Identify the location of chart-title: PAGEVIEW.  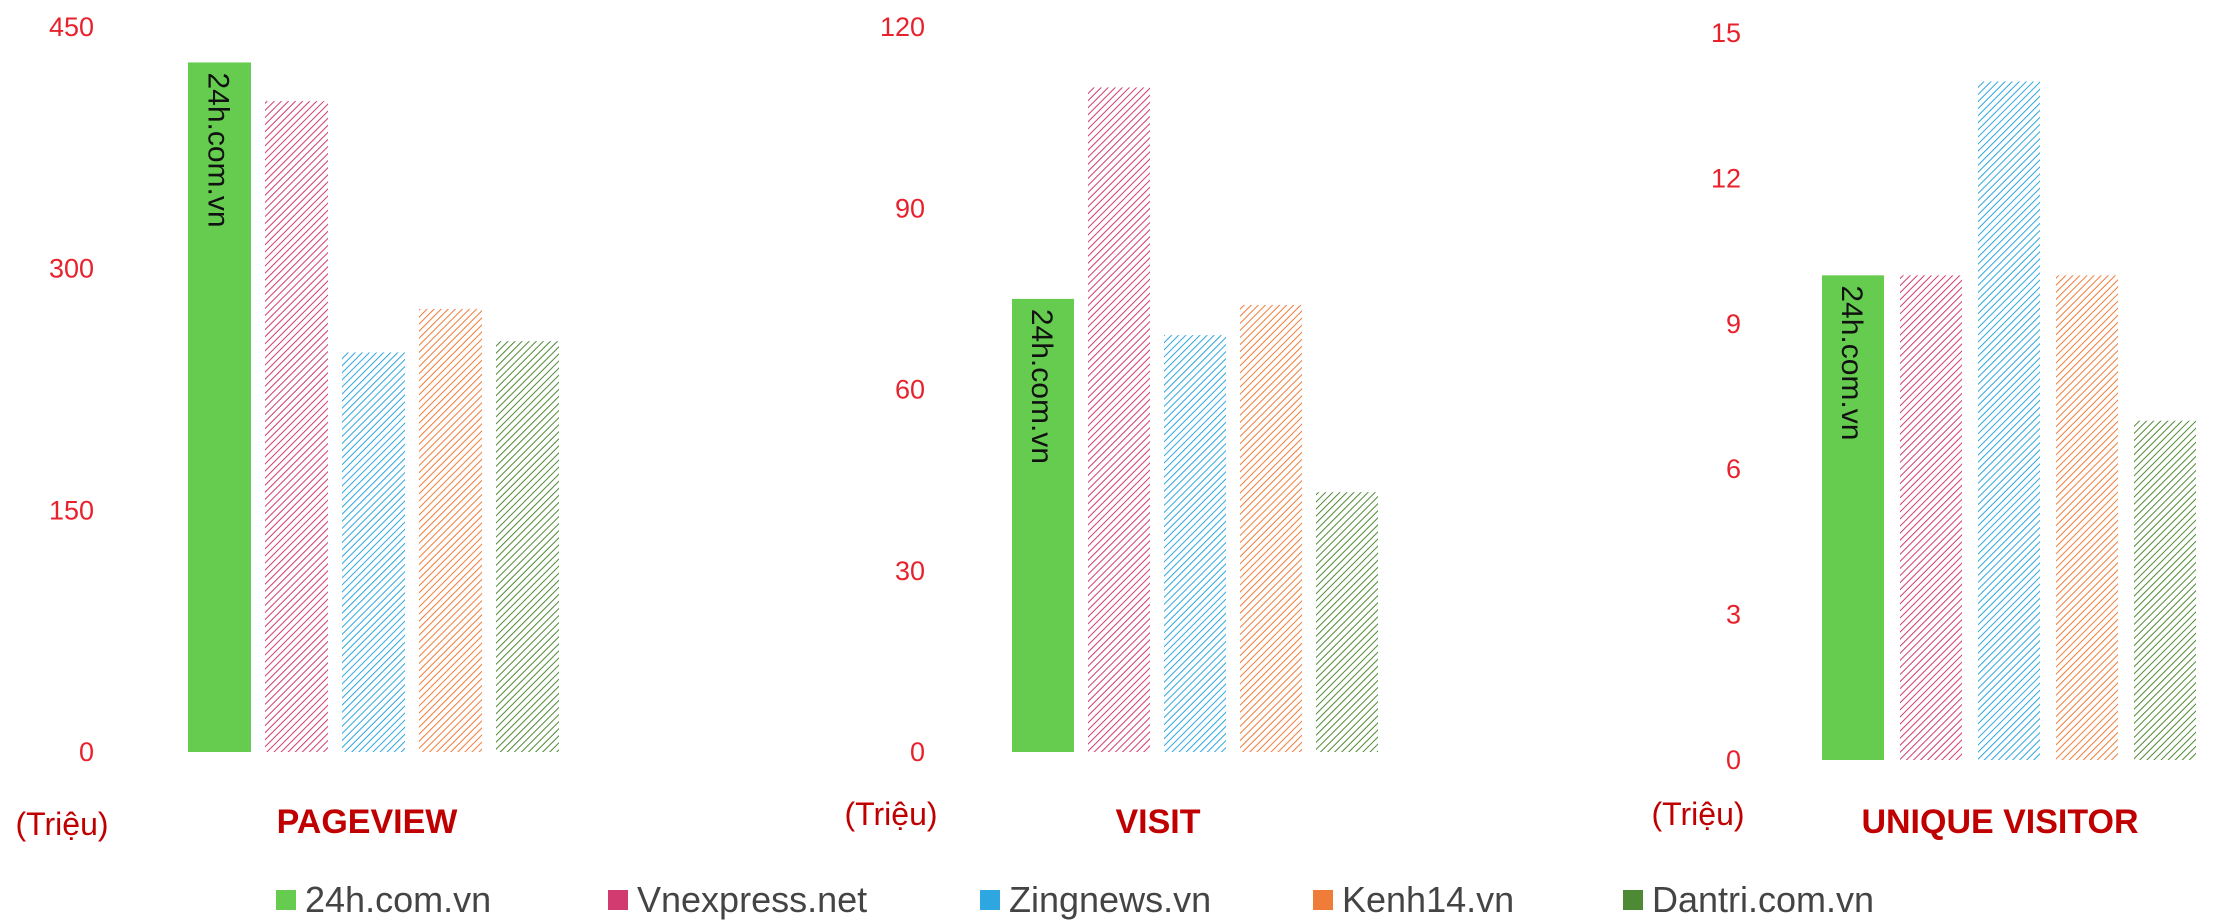
(368, 822).